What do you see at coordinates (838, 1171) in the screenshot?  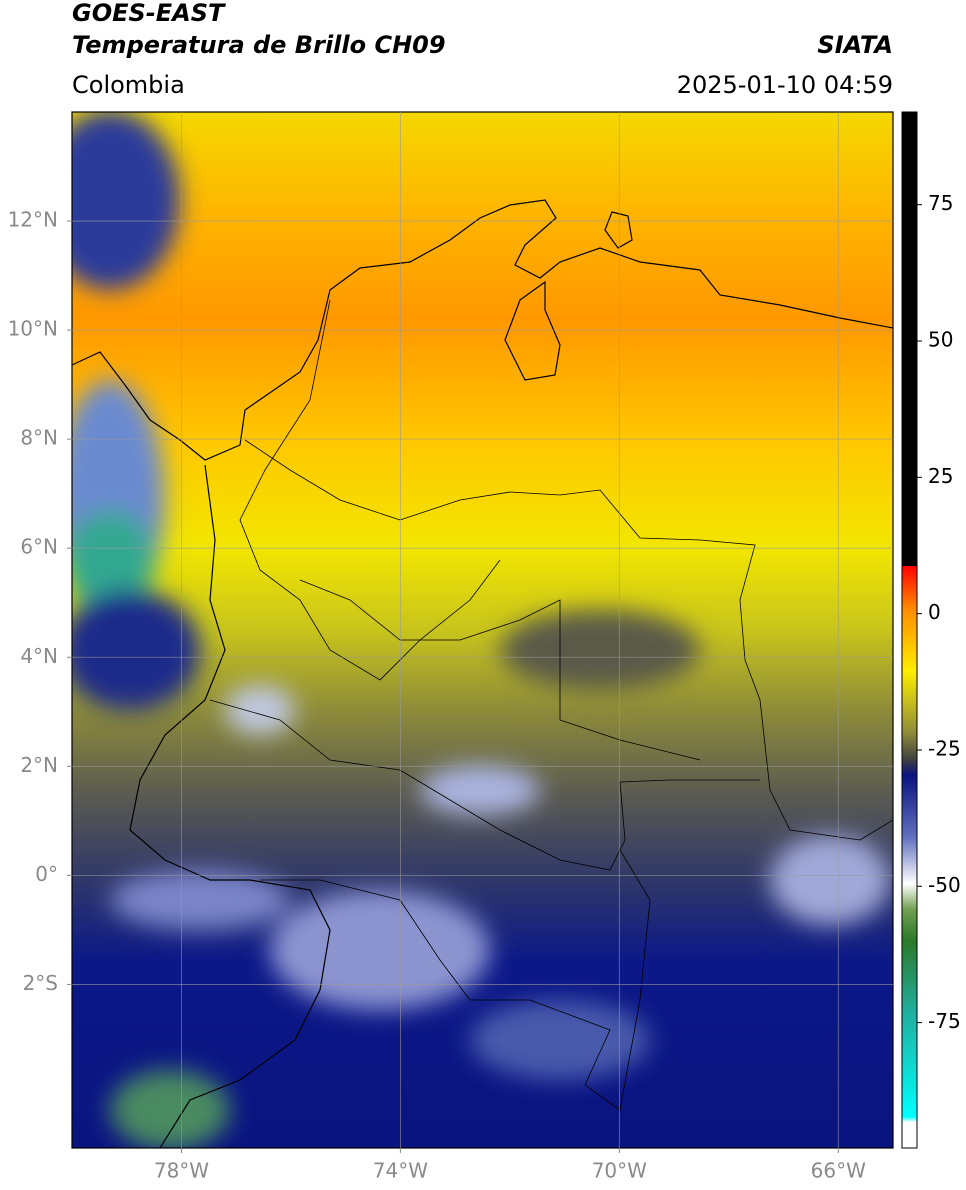 I see `lon-tick-label: 66°W` at bounding box center [838, 1171].